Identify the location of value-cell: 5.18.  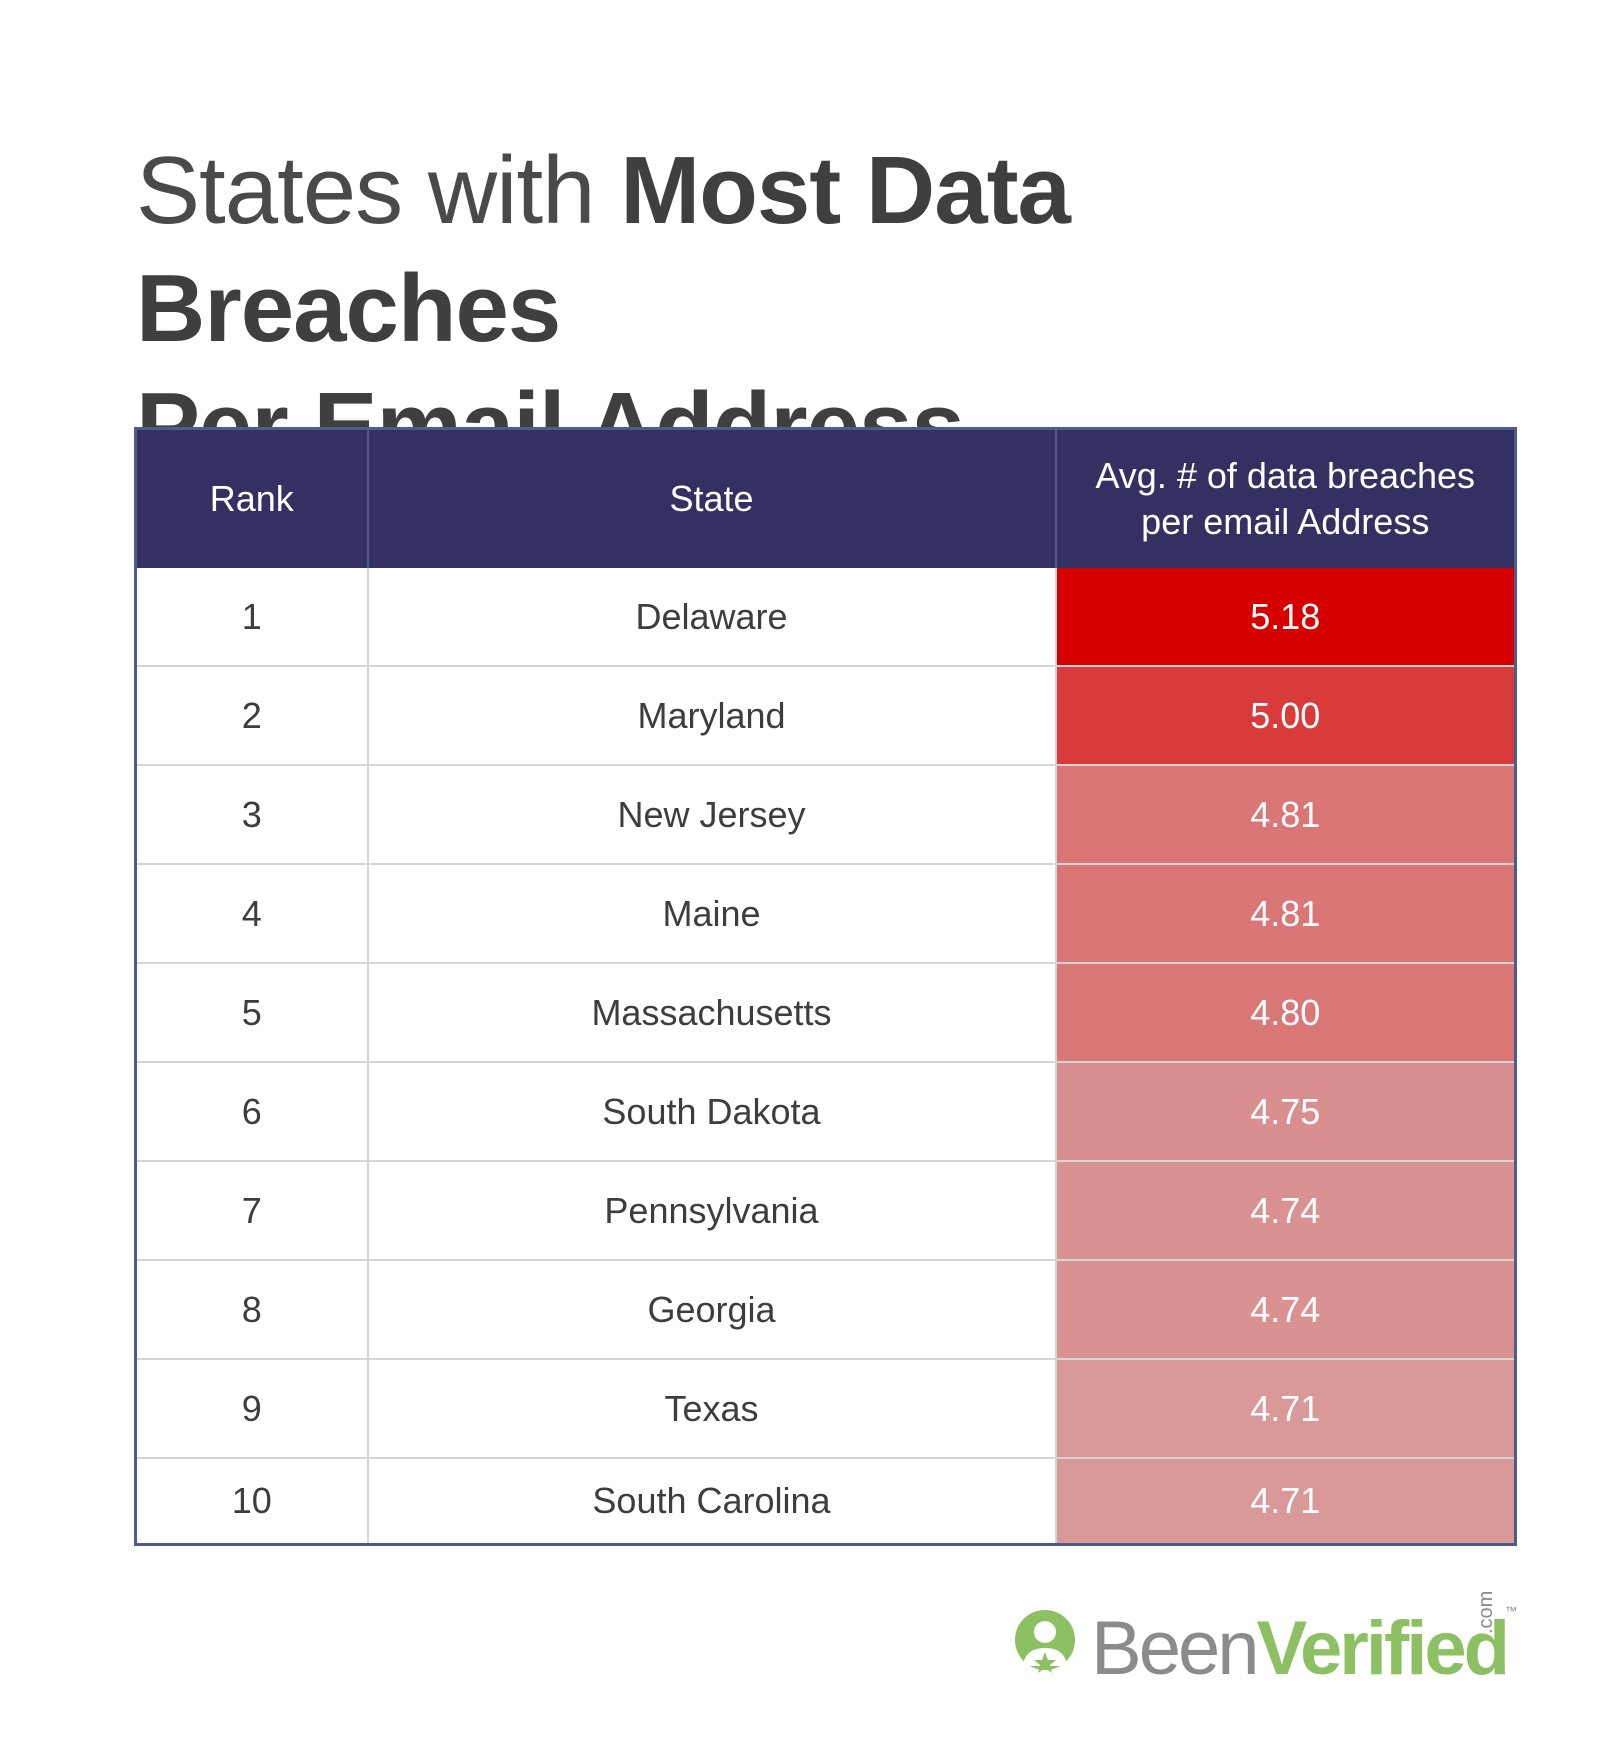
(1285, 617).